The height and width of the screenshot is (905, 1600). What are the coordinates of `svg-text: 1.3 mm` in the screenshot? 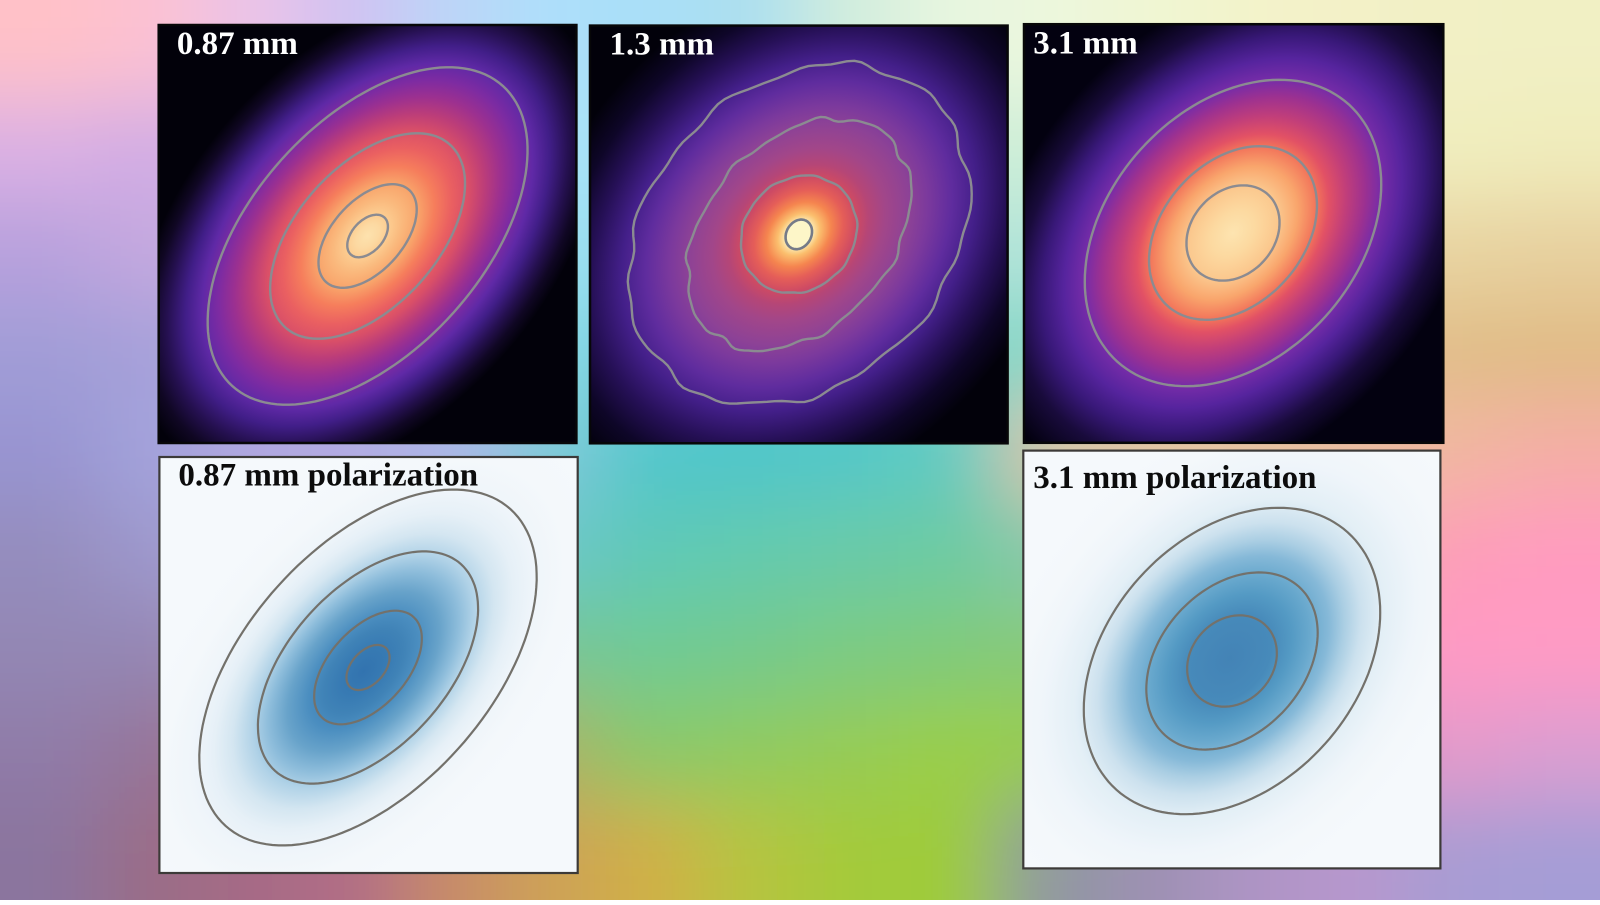 It's located at (662, 44).